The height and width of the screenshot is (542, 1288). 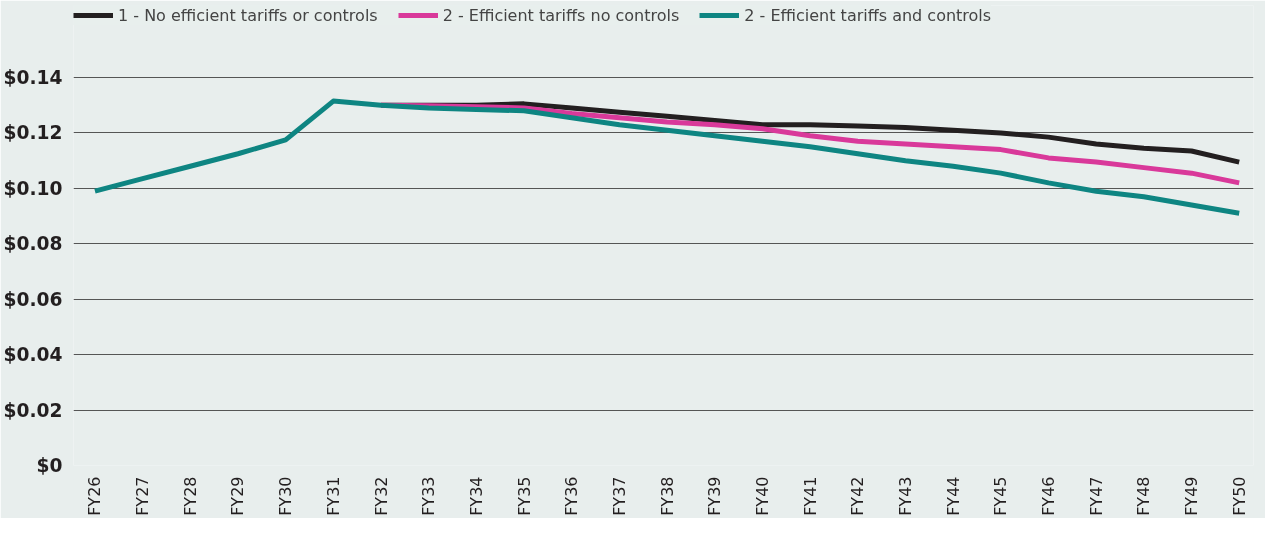 What do you see at coordinates (667, 496) in the screenshot?
I see `x-tick-label: FY38` at bounding box center [667, 496].